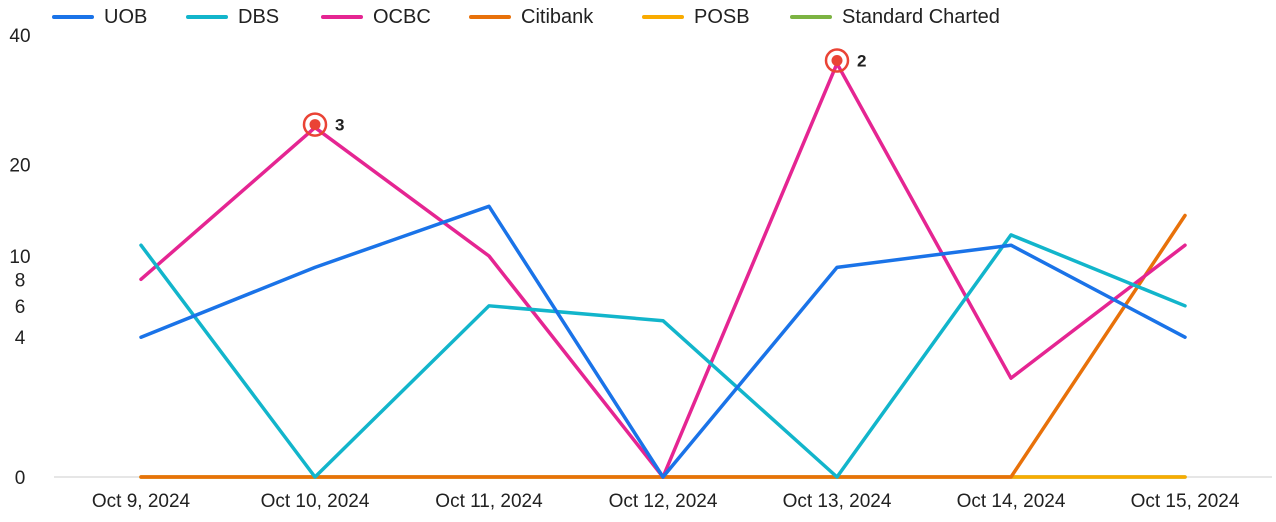 Image resolution: width=1276 pixels, height=522 pixels. I want to click on legend-label: OCBC, so click(402, 16).